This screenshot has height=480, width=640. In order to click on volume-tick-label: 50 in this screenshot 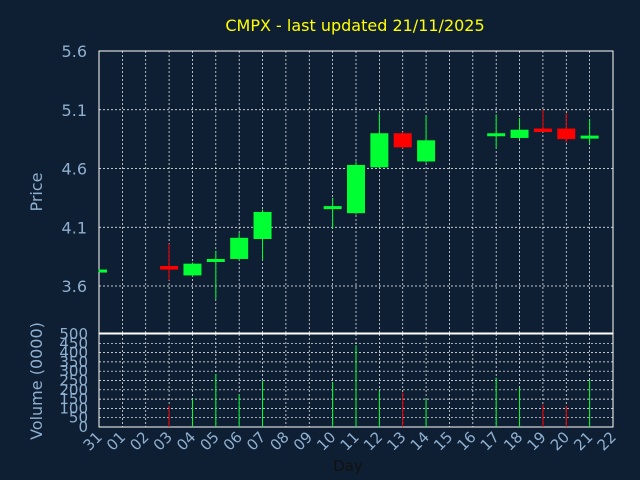, I will do `click(78, 418)`.